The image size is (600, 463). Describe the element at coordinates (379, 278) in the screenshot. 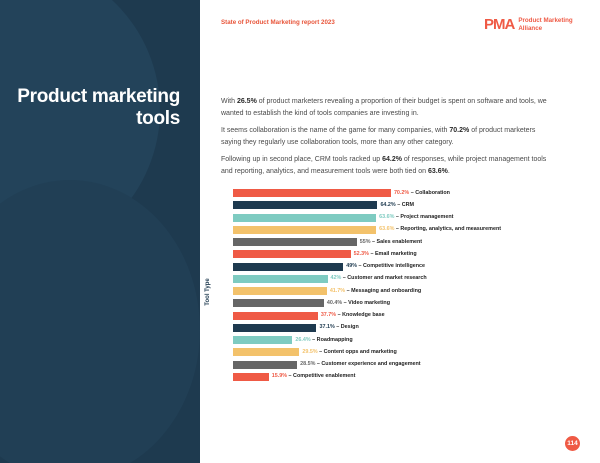

I see `bar-data-label: 42% – Customer and market research` at that location.